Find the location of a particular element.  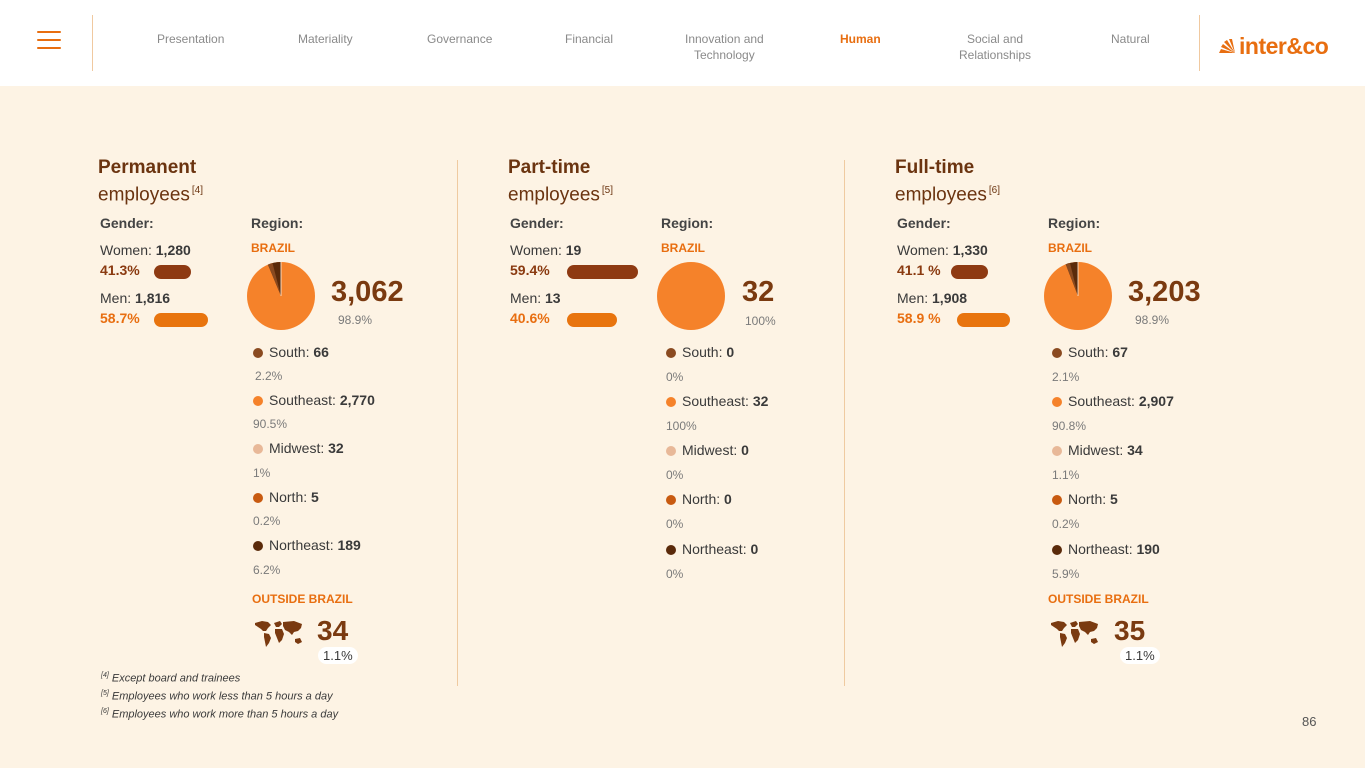

region-value: 66 is located at coordinates (321, 352).